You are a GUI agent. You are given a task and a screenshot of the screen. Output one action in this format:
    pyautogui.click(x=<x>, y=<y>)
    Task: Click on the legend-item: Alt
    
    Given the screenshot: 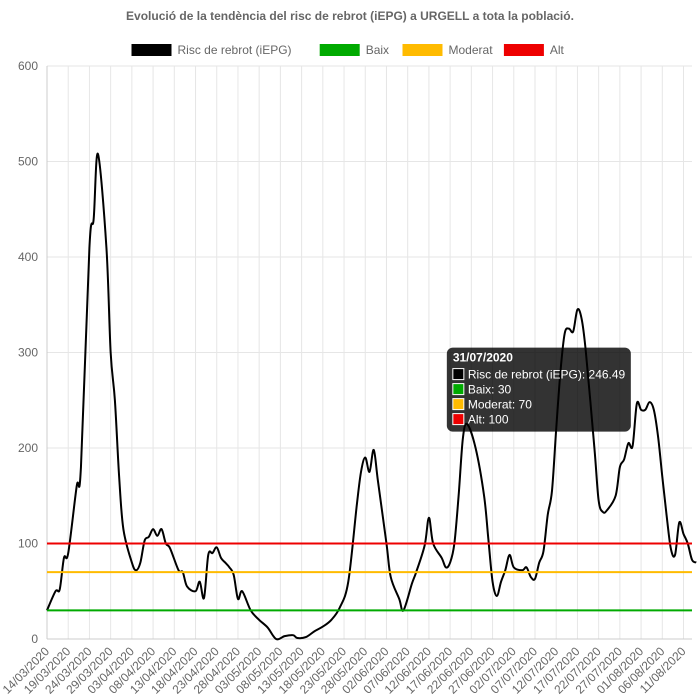 What is the action you would take?
    pyautogui.click(x=534, y=50)
    